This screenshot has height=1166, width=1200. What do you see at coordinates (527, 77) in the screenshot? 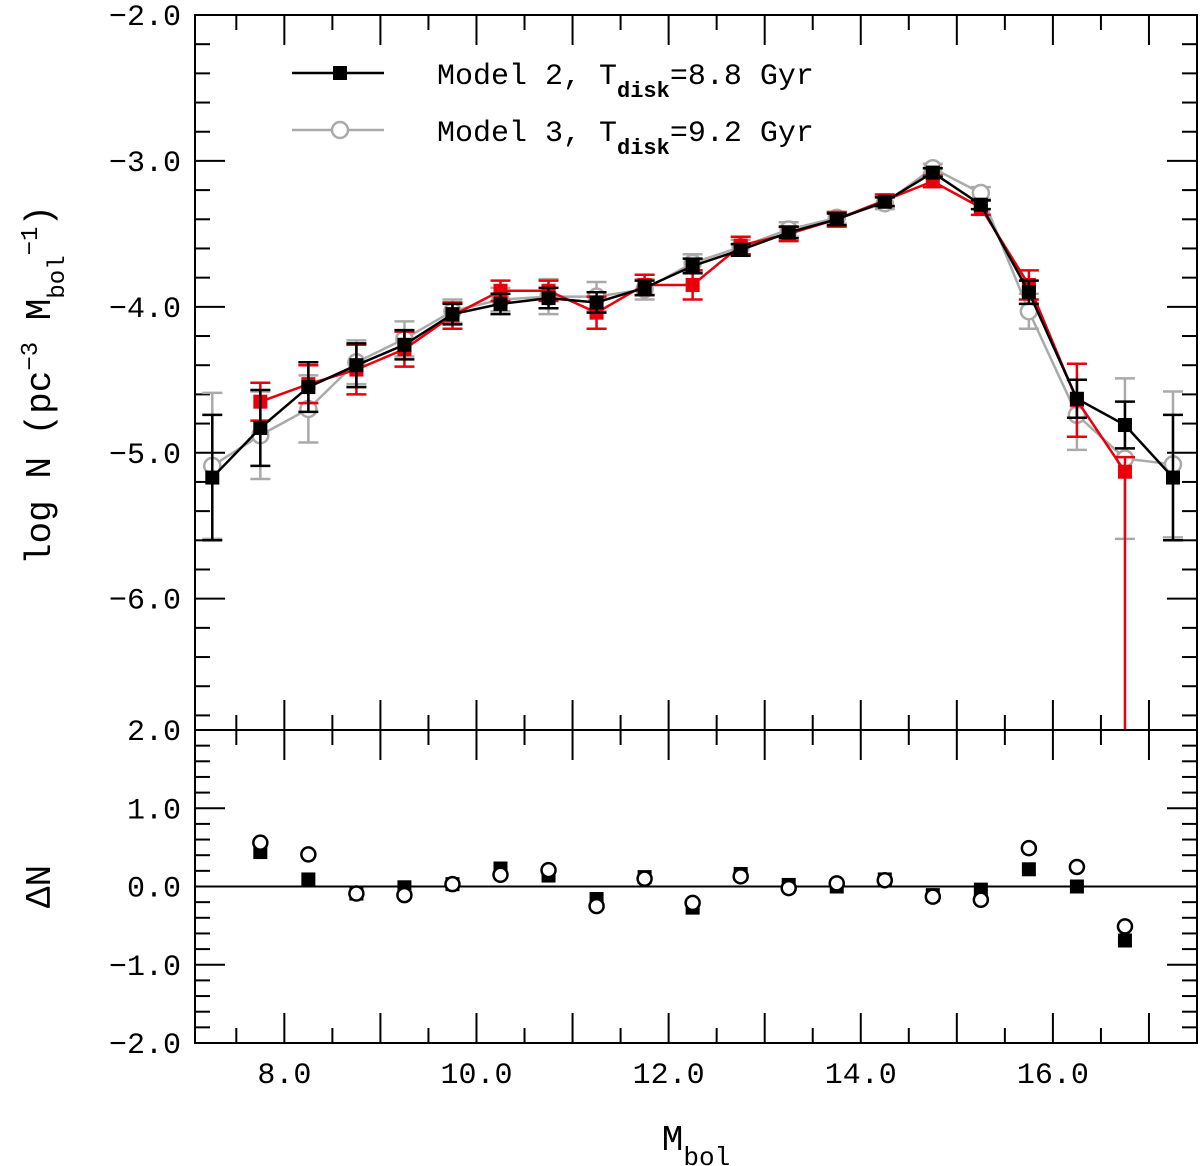
I see `legend-label-part: Model 2, T` at bounding box center [527, 77].